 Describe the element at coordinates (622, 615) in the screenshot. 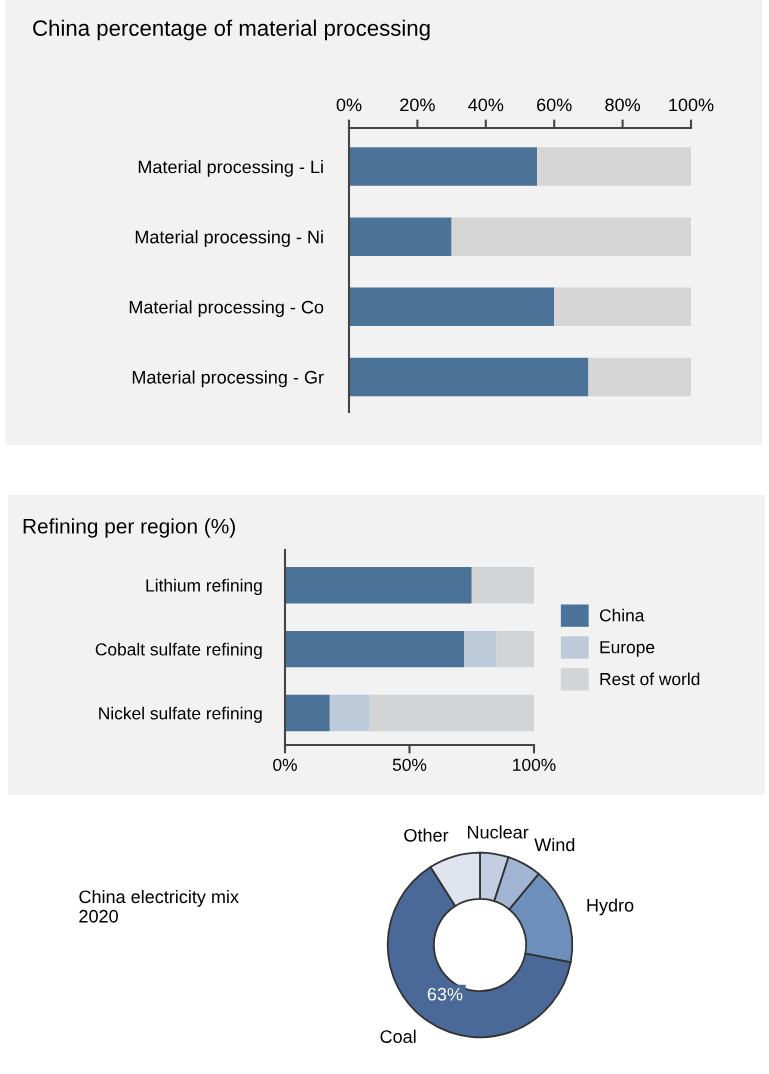

I see `legend-label: China` at that location.